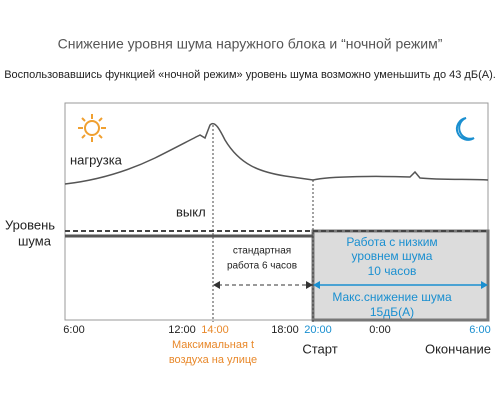 The width and height of the screenshot is (500, 400). I want to click on reduction-label: Макс.снижение шума, so click(392, 297).